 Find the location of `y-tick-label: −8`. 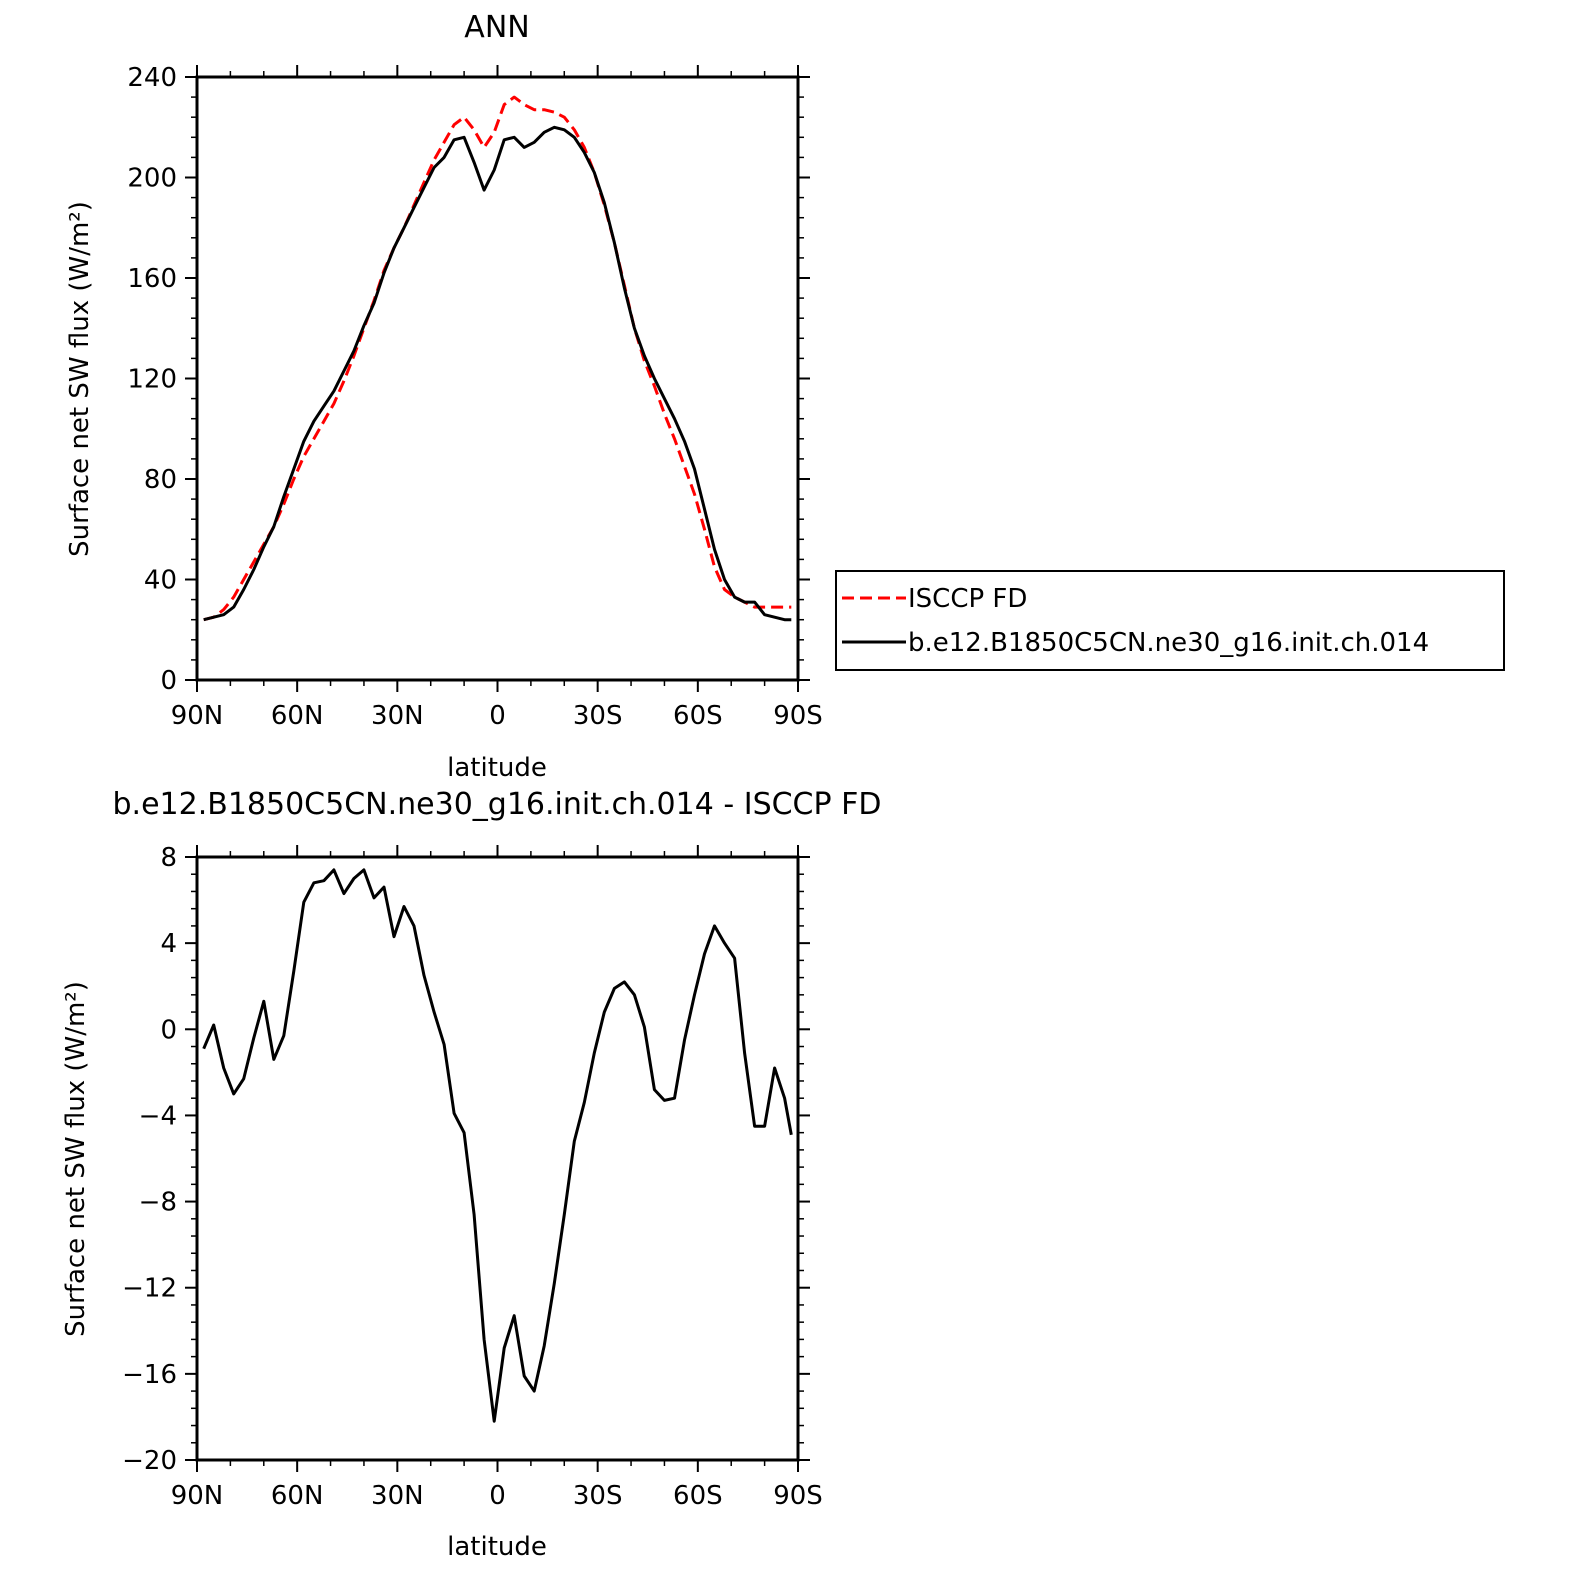

y-tick-label: −8 is located at coordinates (158, 1203).